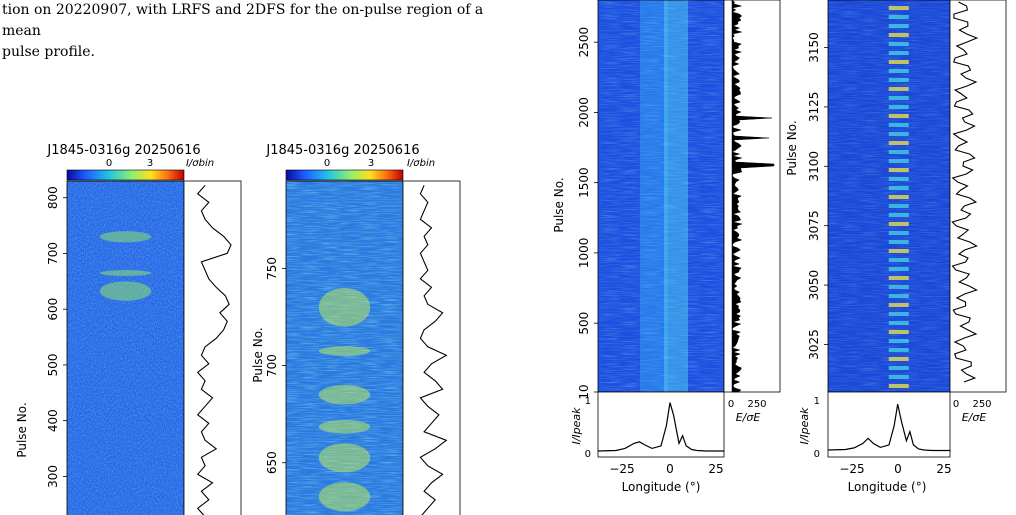 The height and width of the screenshot is (515, 1016). Describe the element at coordinates (150, 163) in the screenshot. I see `panel-1-cbar-tick-3: 3` at that location.